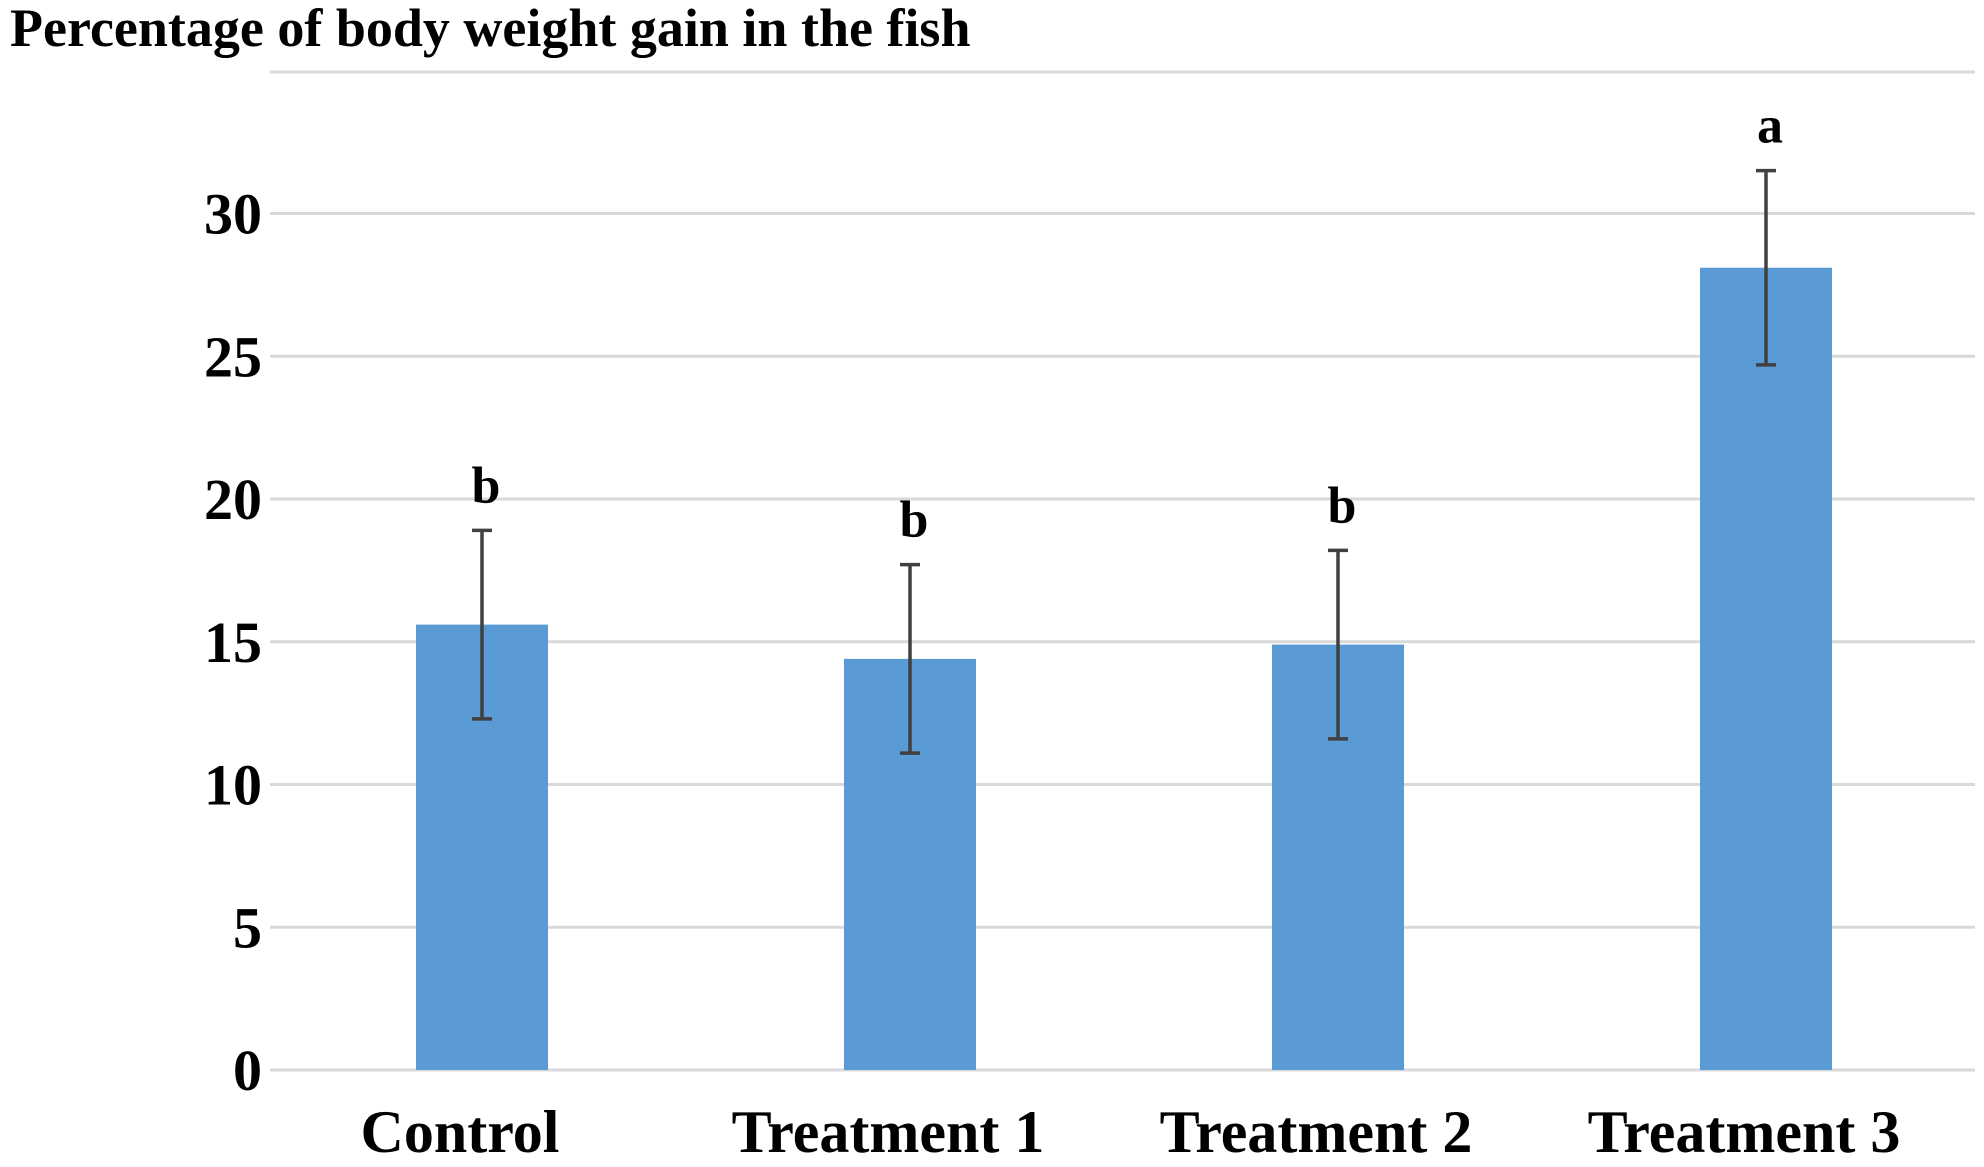 The width and height of the screenshot is (1984, 1167). What do you see at coordinates (233, 356) in the screenshot?
I see `y-tick-label: 25` at bounding box center [233, 356].